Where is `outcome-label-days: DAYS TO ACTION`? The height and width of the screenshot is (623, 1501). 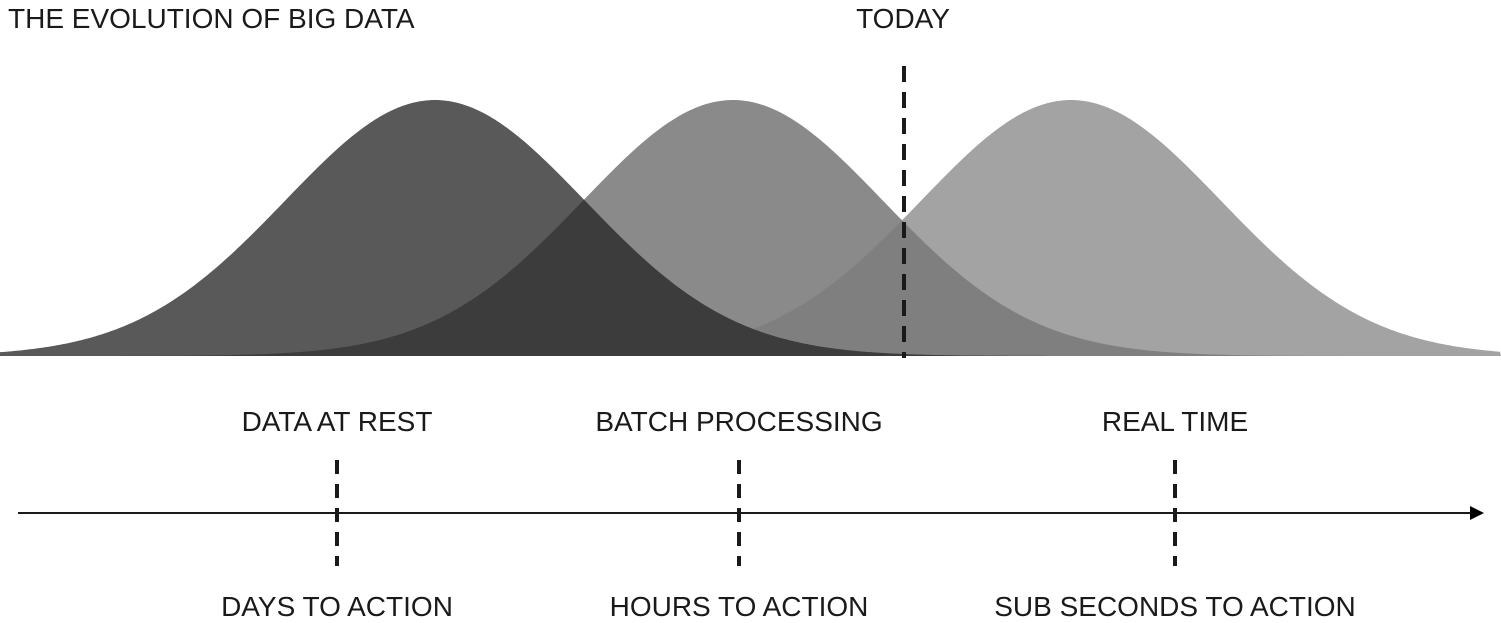 outcome-label-days: DAYS TO ACTION is located at coordinates (337, 606).